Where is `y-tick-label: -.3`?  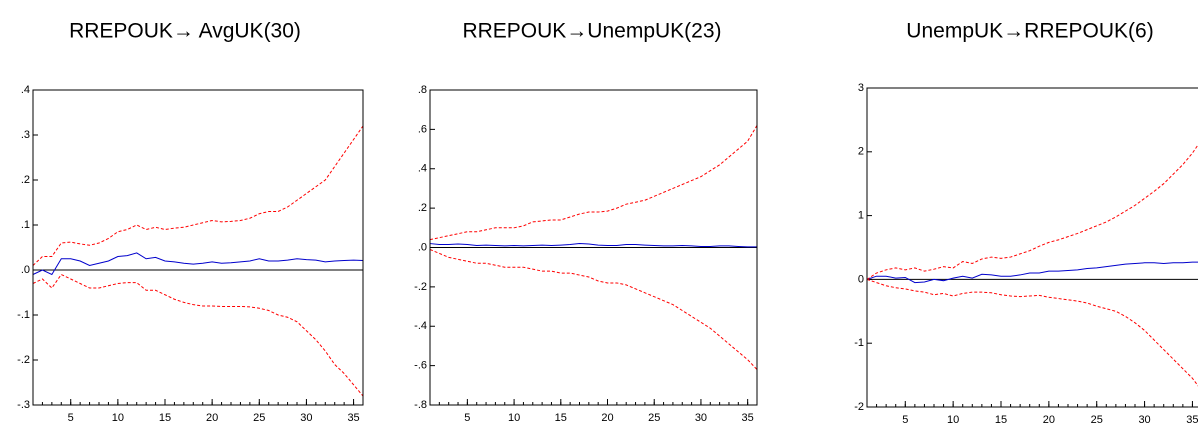 y-tick-label: -.3 is located at coordinates (23, 405).